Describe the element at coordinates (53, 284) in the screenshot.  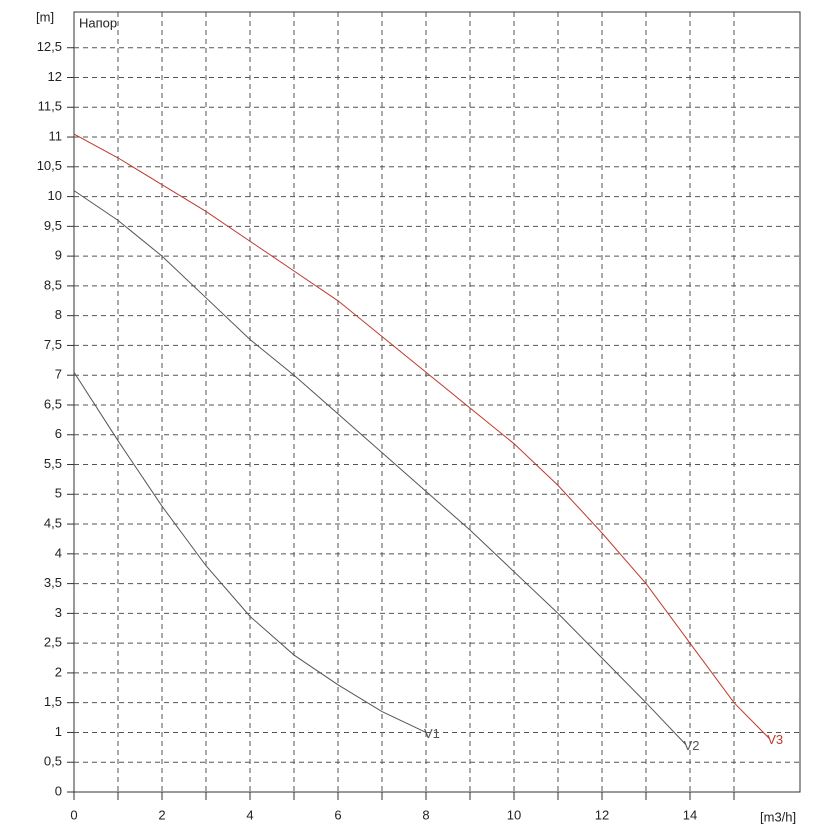
I see `y-tick-label: 8,5` at that location.